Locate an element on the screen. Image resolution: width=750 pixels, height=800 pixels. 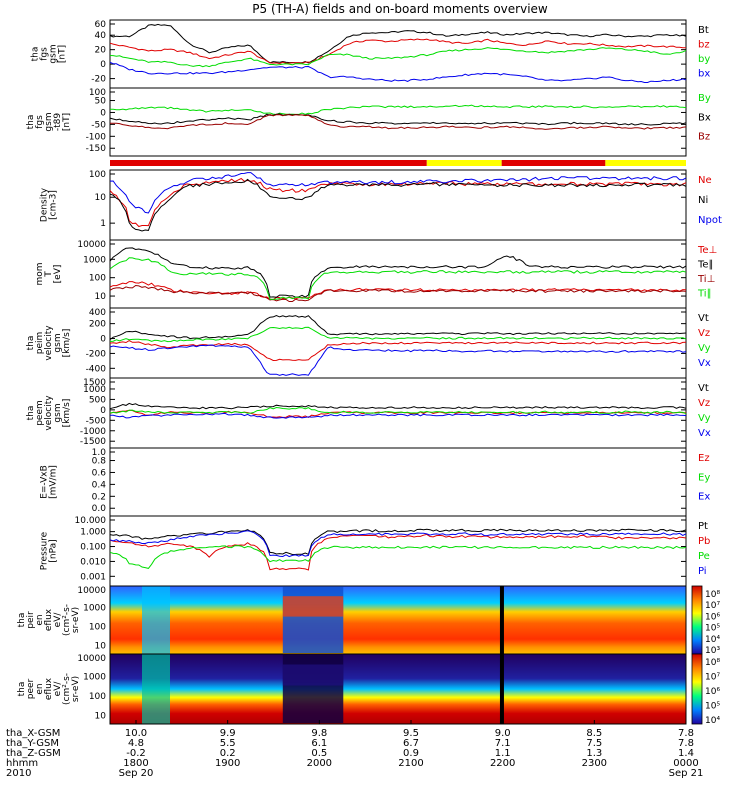
series-line-ni is located at coordinates (398, 205).